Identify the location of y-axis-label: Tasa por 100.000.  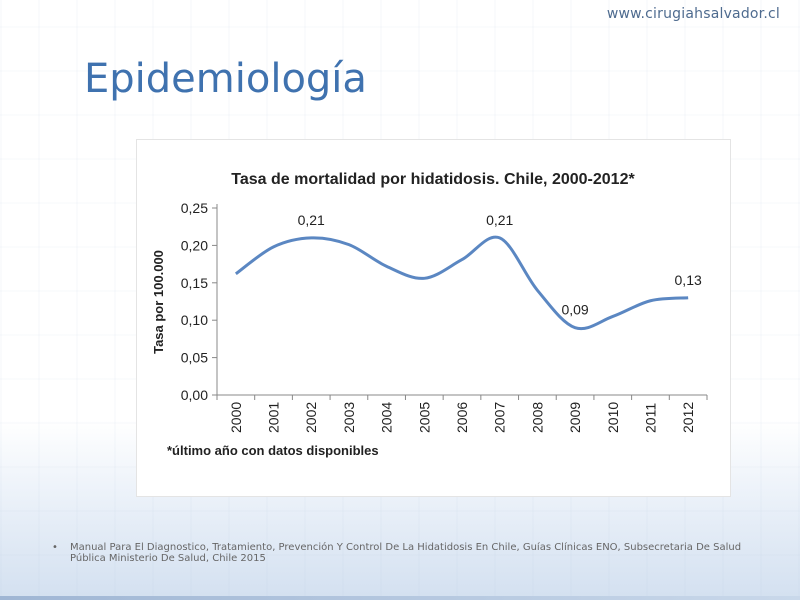
(158, 302).